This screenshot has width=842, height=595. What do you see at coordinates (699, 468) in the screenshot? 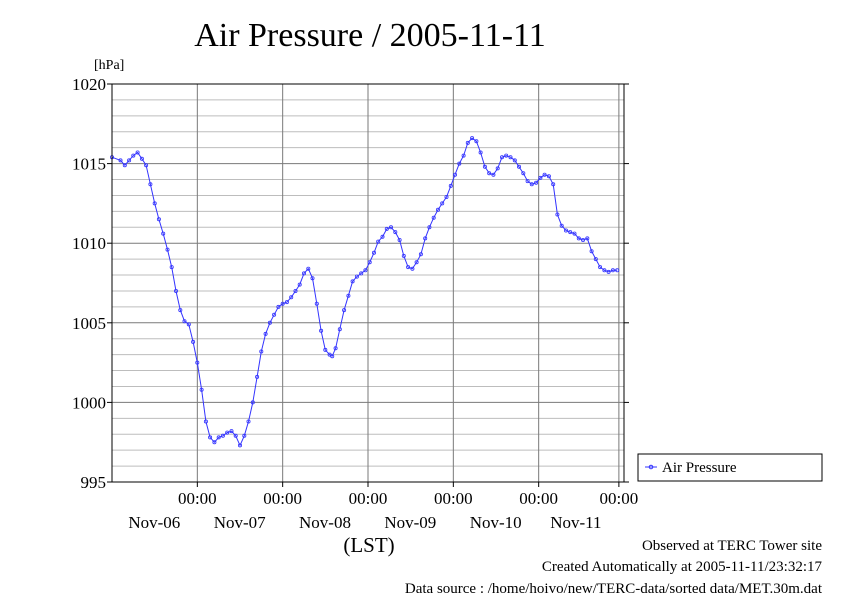
I see `legend-label: Air Pressure` at bounding box center [699, 468].